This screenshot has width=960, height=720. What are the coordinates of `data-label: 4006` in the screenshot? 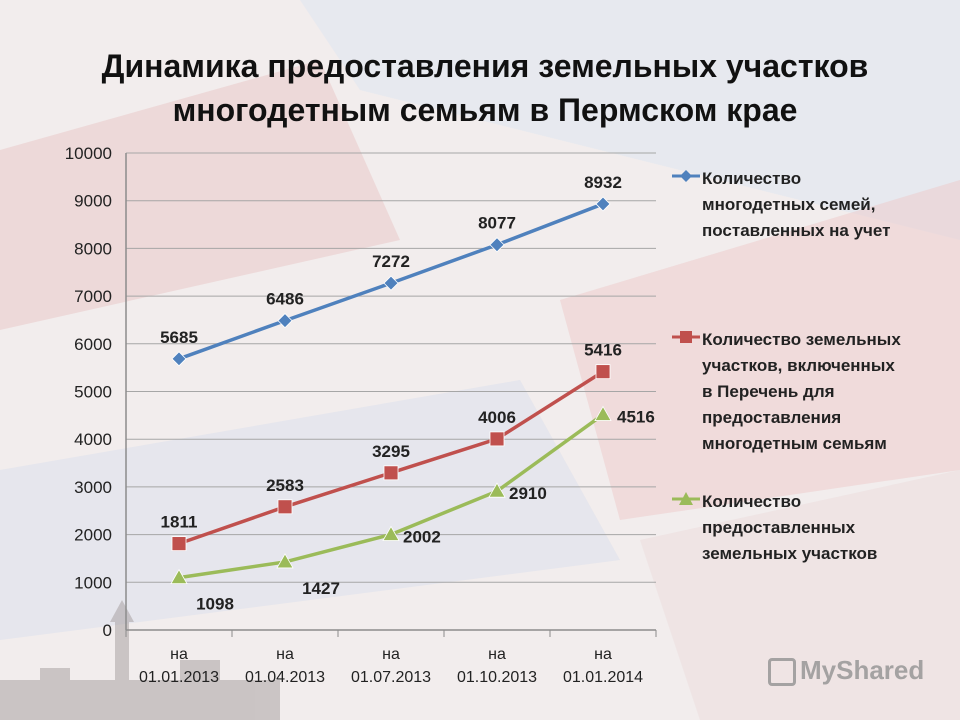 It's located at (497, 417).